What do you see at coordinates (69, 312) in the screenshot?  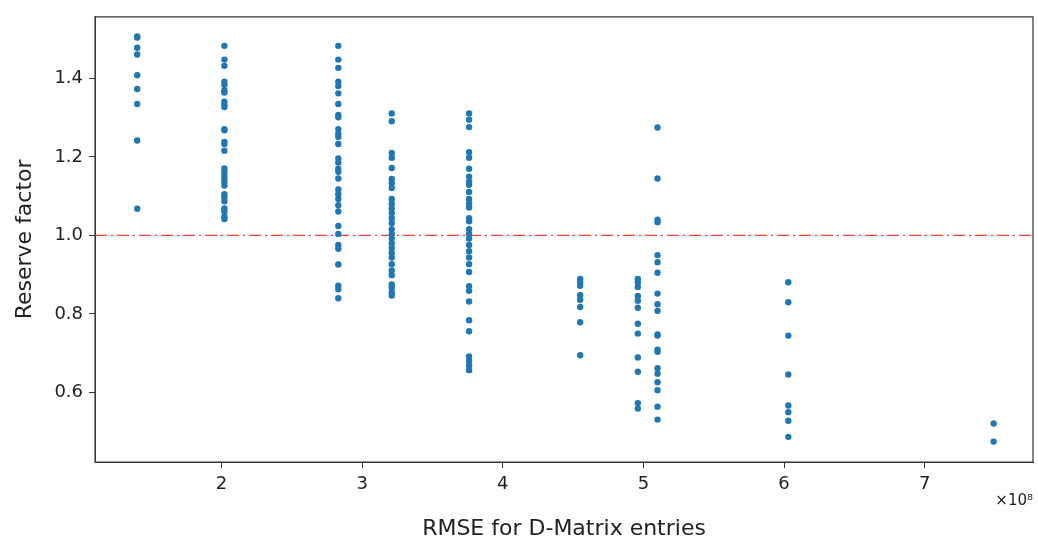 I see `y-tick-label: 0.8` at bounding box center [69, 312].